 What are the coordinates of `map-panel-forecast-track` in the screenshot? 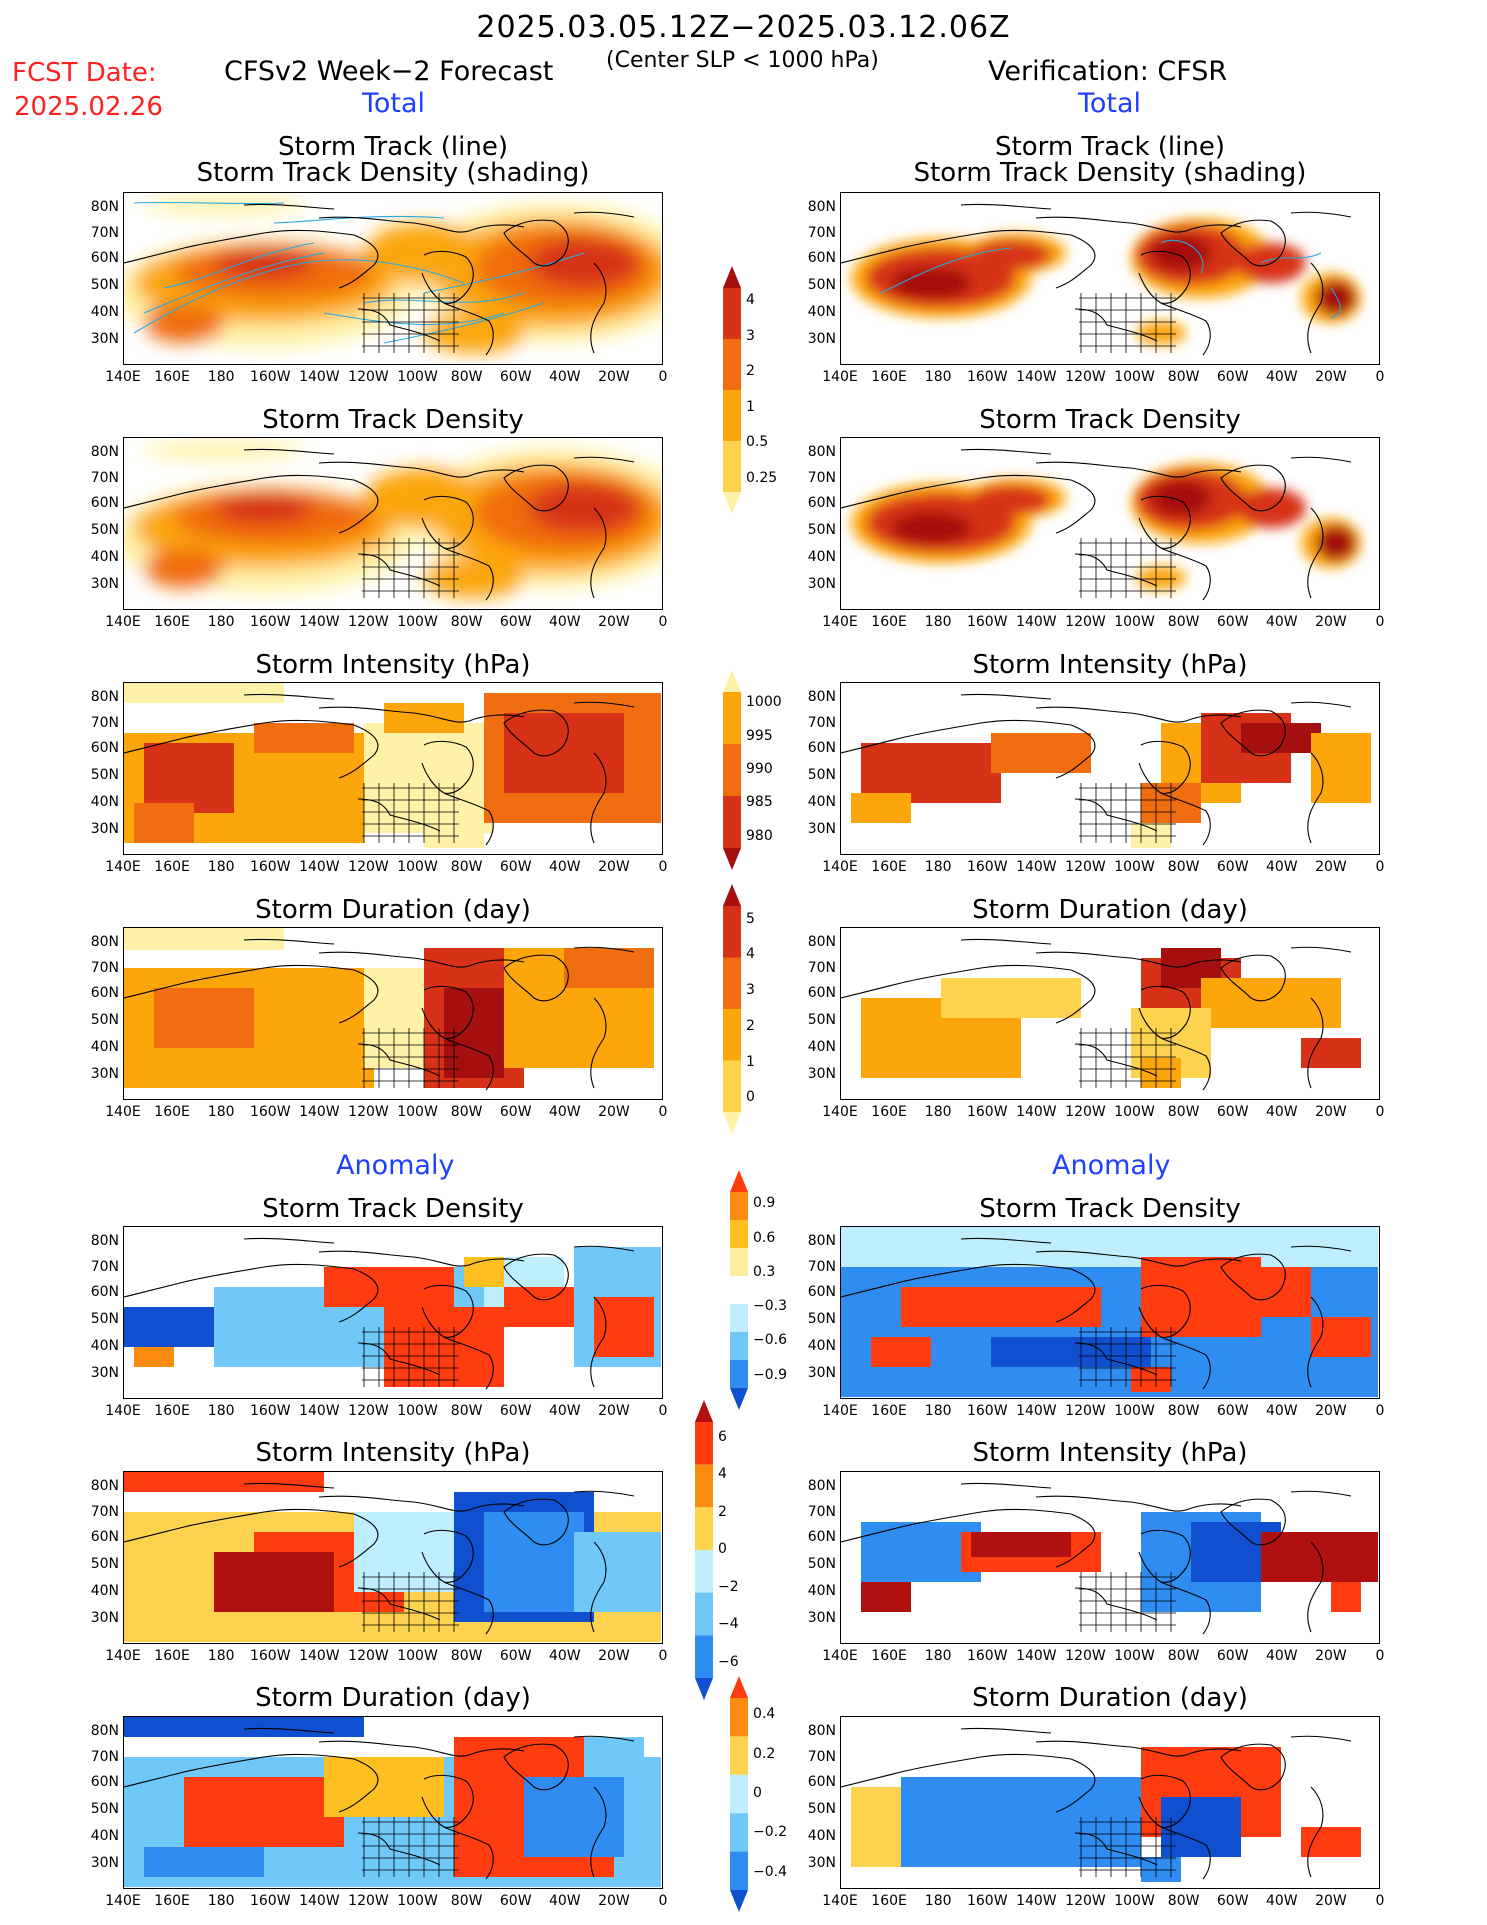 It's located at (393, 278).